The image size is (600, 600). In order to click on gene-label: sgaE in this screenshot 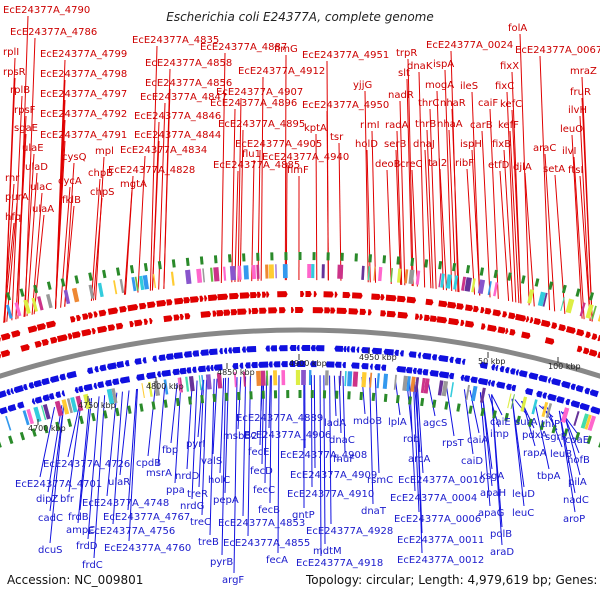, I will do `click(26, 128)`.